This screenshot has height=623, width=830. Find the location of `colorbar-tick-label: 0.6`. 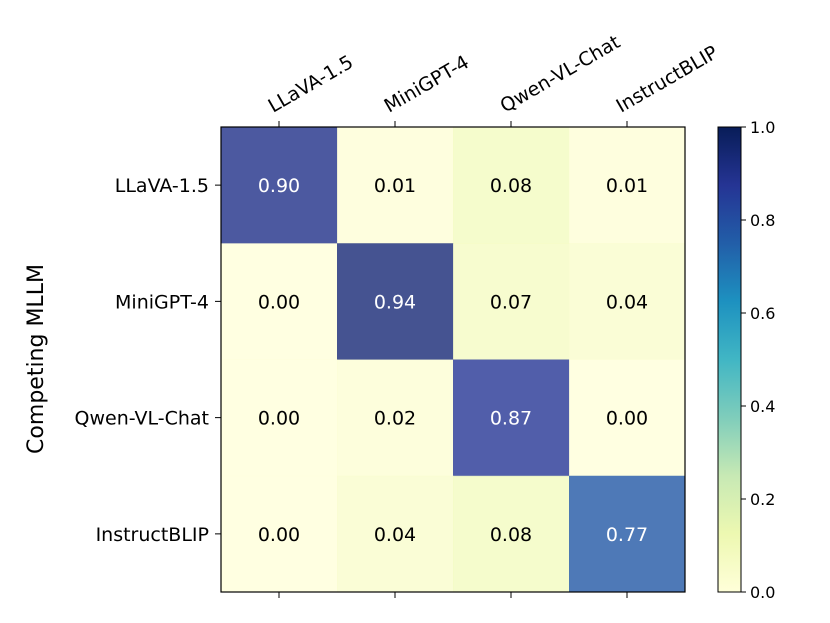

colorbar-tick-label: 0.6 is located at coordinates (762, 313).